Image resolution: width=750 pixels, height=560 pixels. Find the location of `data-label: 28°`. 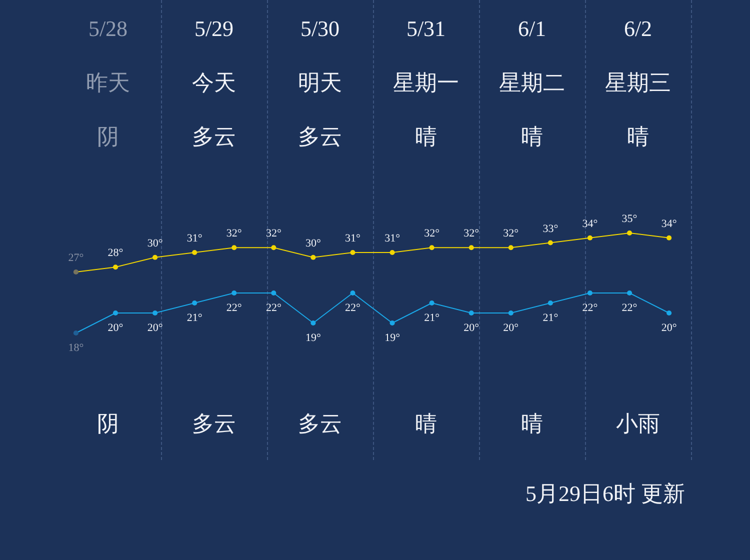

data-label: 28° is located at coordinates (116, 253).